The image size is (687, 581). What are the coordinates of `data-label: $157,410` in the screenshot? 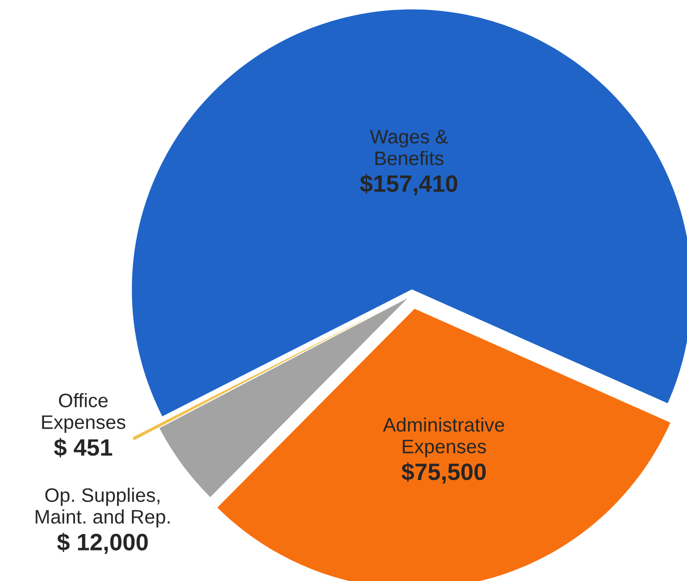 It's located at (409, 185).